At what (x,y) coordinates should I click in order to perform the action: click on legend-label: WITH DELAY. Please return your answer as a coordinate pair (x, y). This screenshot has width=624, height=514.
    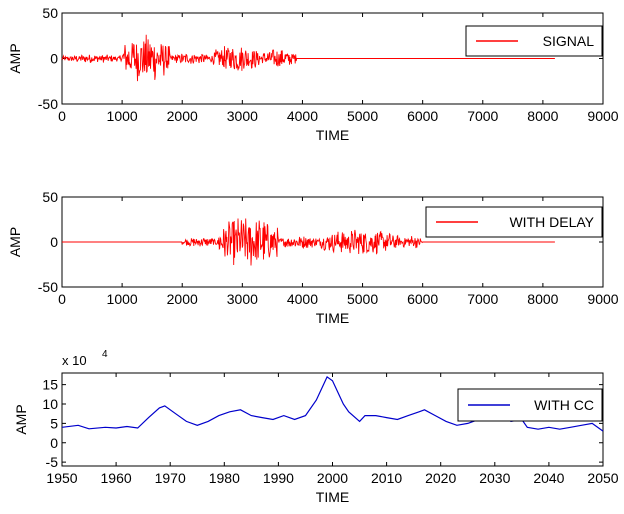
    Looking at the image, I should click on (551, 222).